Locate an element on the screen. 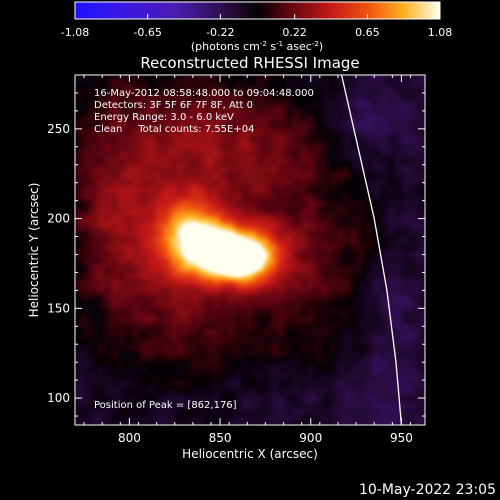 The image size is (500, 500). colorbar-unit-label: (photons cm-2 s-1 asec-2) is located at coordinates (257, 46).